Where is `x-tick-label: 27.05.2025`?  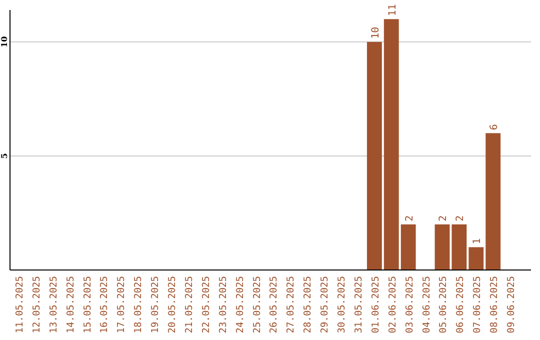 x-tick-label: 27.05.2025 is located at coordinates (291, 305).